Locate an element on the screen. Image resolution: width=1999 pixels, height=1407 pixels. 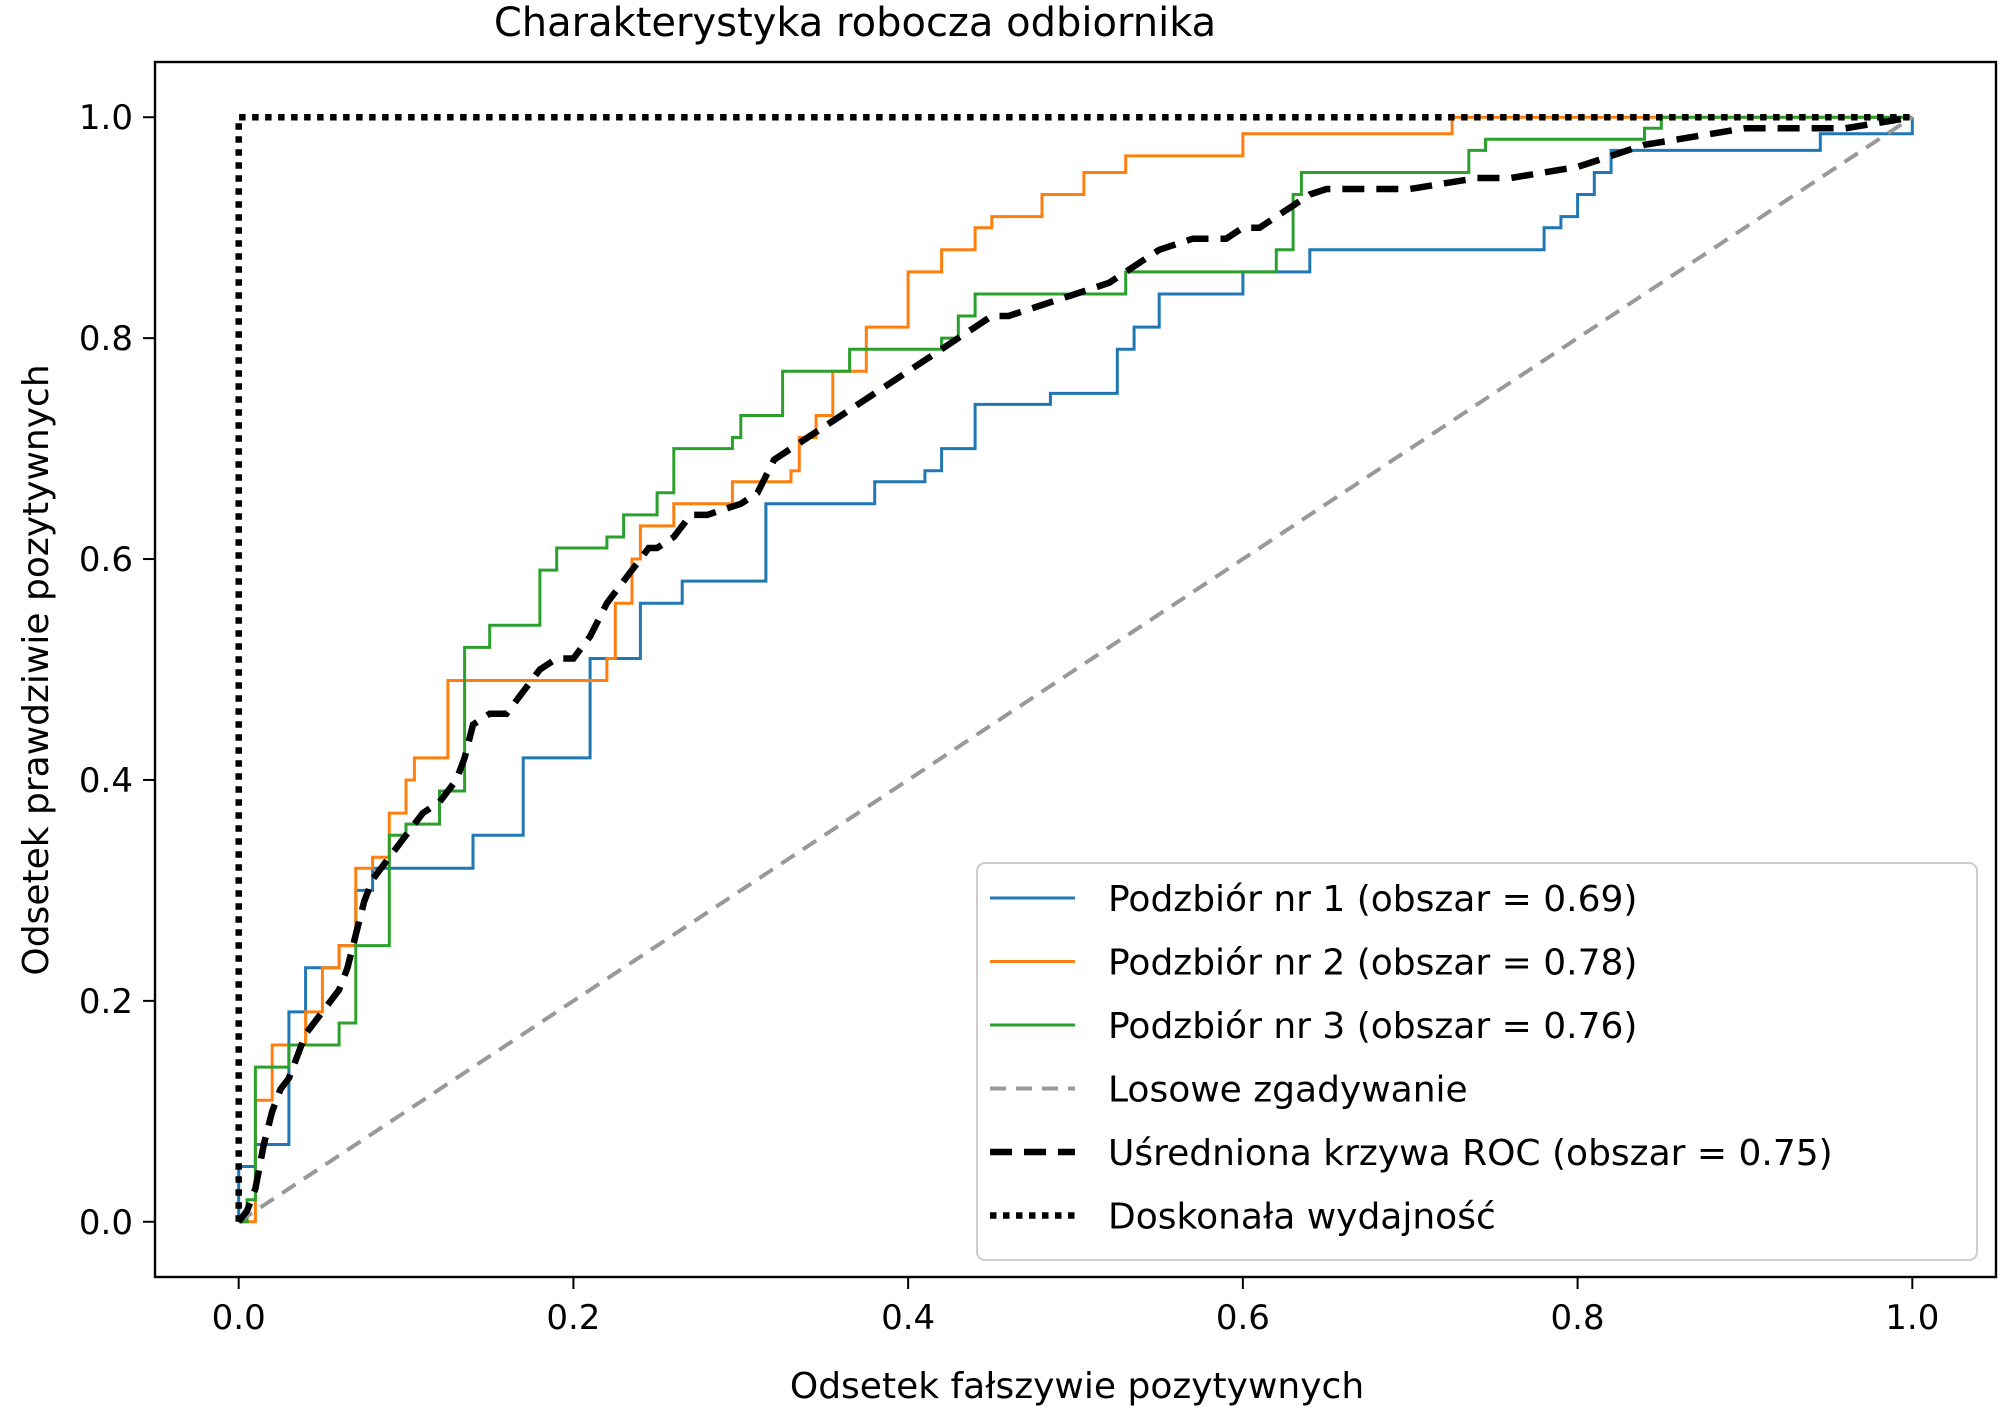
legend-label-3: Podzbiór nr 3 (obszar = 0.76) is located at coordinates (1372, 1026).